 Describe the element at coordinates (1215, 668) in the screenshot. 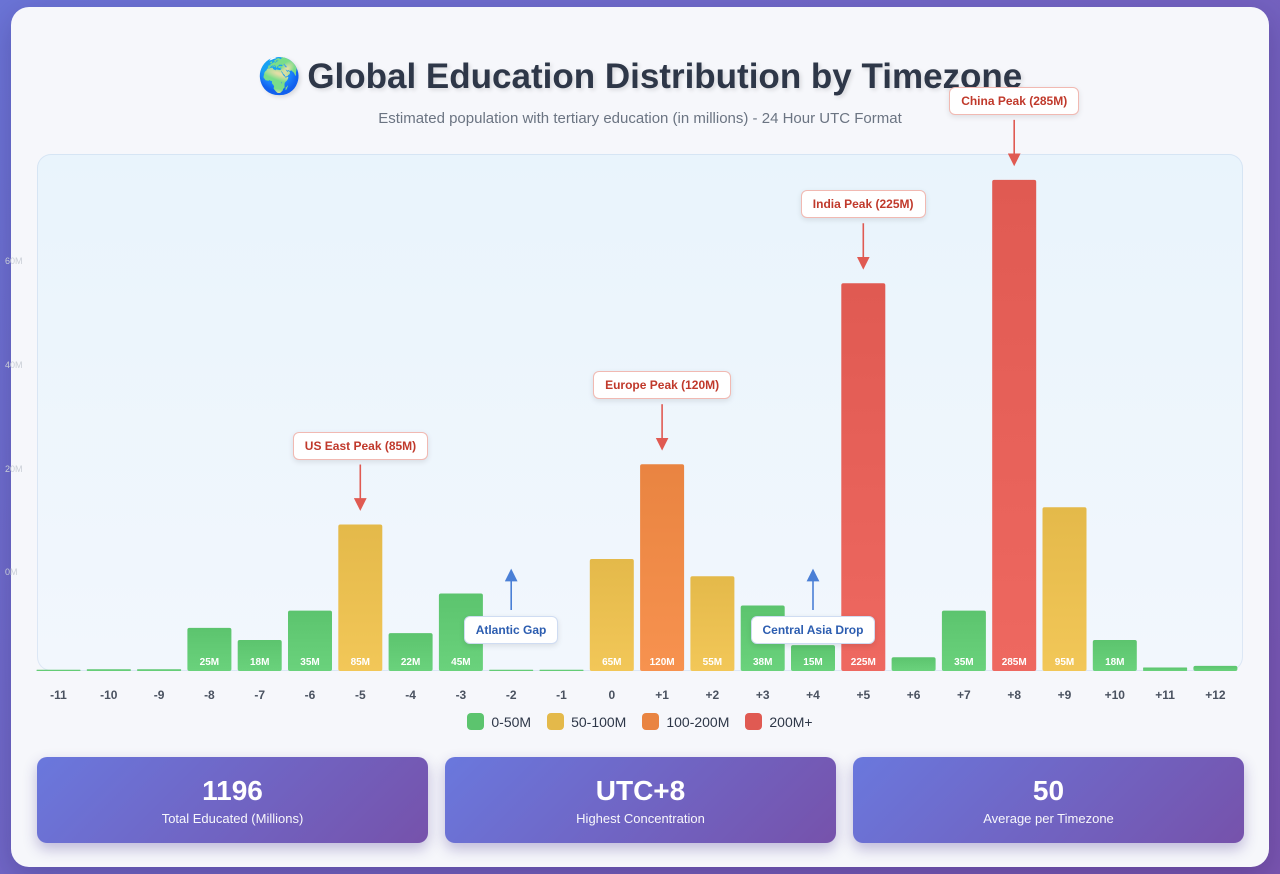

I see `bar-+12` at that location.